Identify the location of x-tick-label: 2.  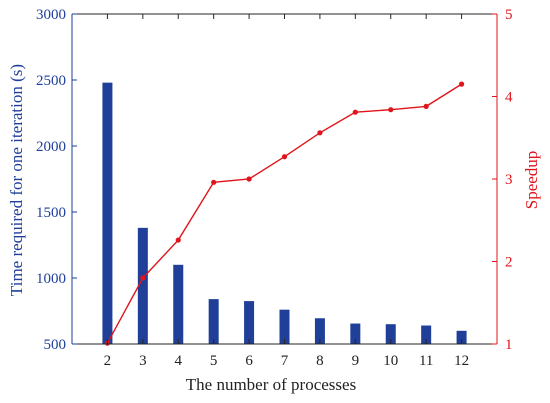
(108, 361).